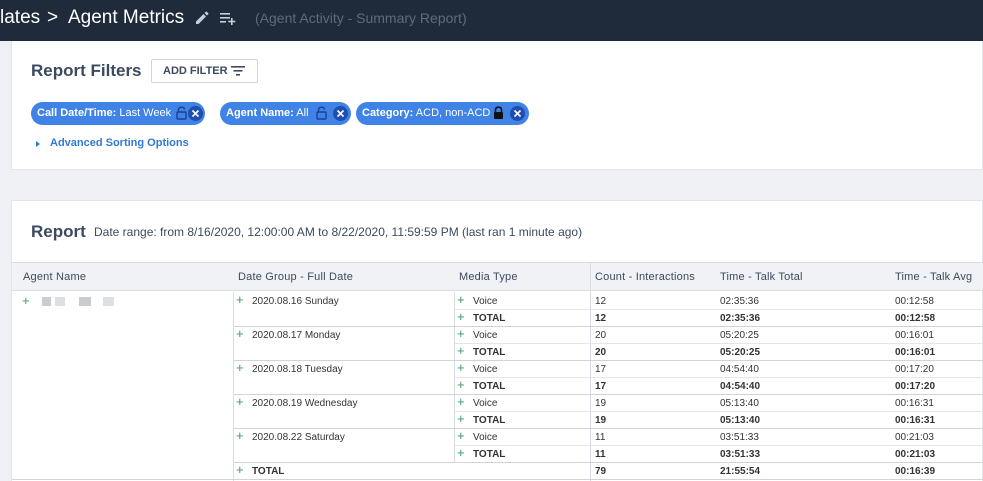 The image size is (983, 481). Describe the element at coordinates (488, 277) in the screenshot. I see `column-header-media-type: Media Type` at that location.